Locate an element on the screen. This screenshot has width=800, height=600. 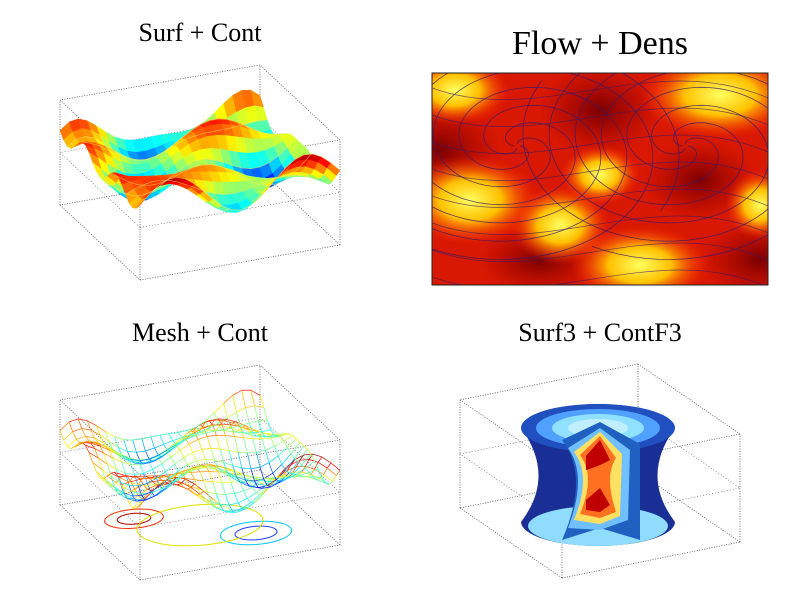
contour-line is located at coordinates (256, 533).